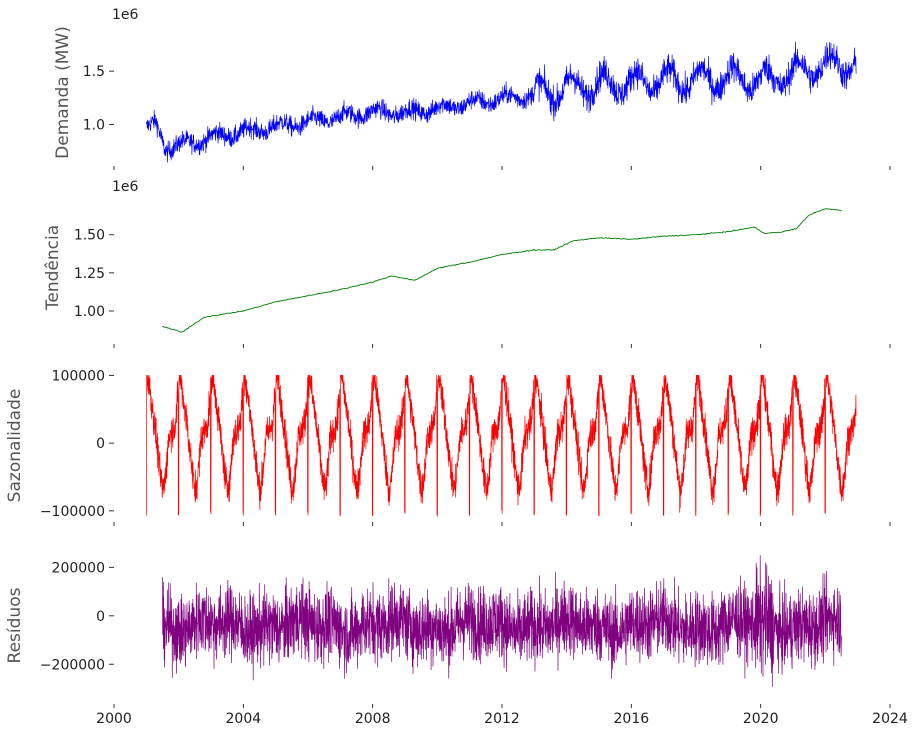 The image size is (920, 732). What do you see at coordinates (632, 719) in the screenshot?
I see `xtick-label: 2016` at bounding box center [632, 719].